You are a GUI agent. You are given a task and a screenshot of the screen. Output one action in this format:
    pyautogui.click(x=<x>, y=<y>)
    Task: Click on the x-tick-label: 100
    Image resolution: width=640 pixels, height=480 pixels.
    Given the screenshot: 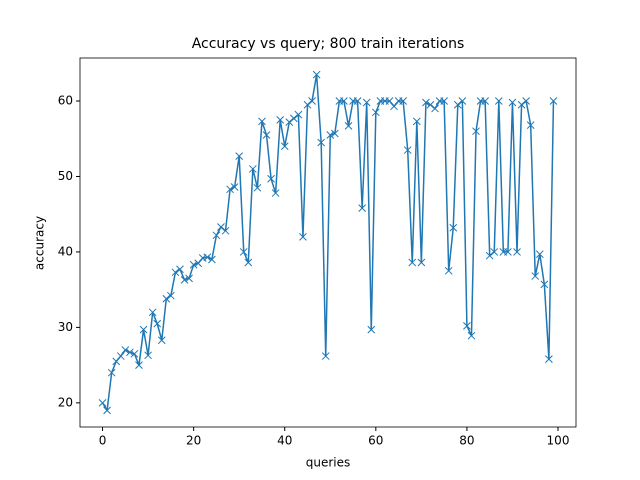 What is the action you would take?
    pyautogui.click(x=558, y=441)
    